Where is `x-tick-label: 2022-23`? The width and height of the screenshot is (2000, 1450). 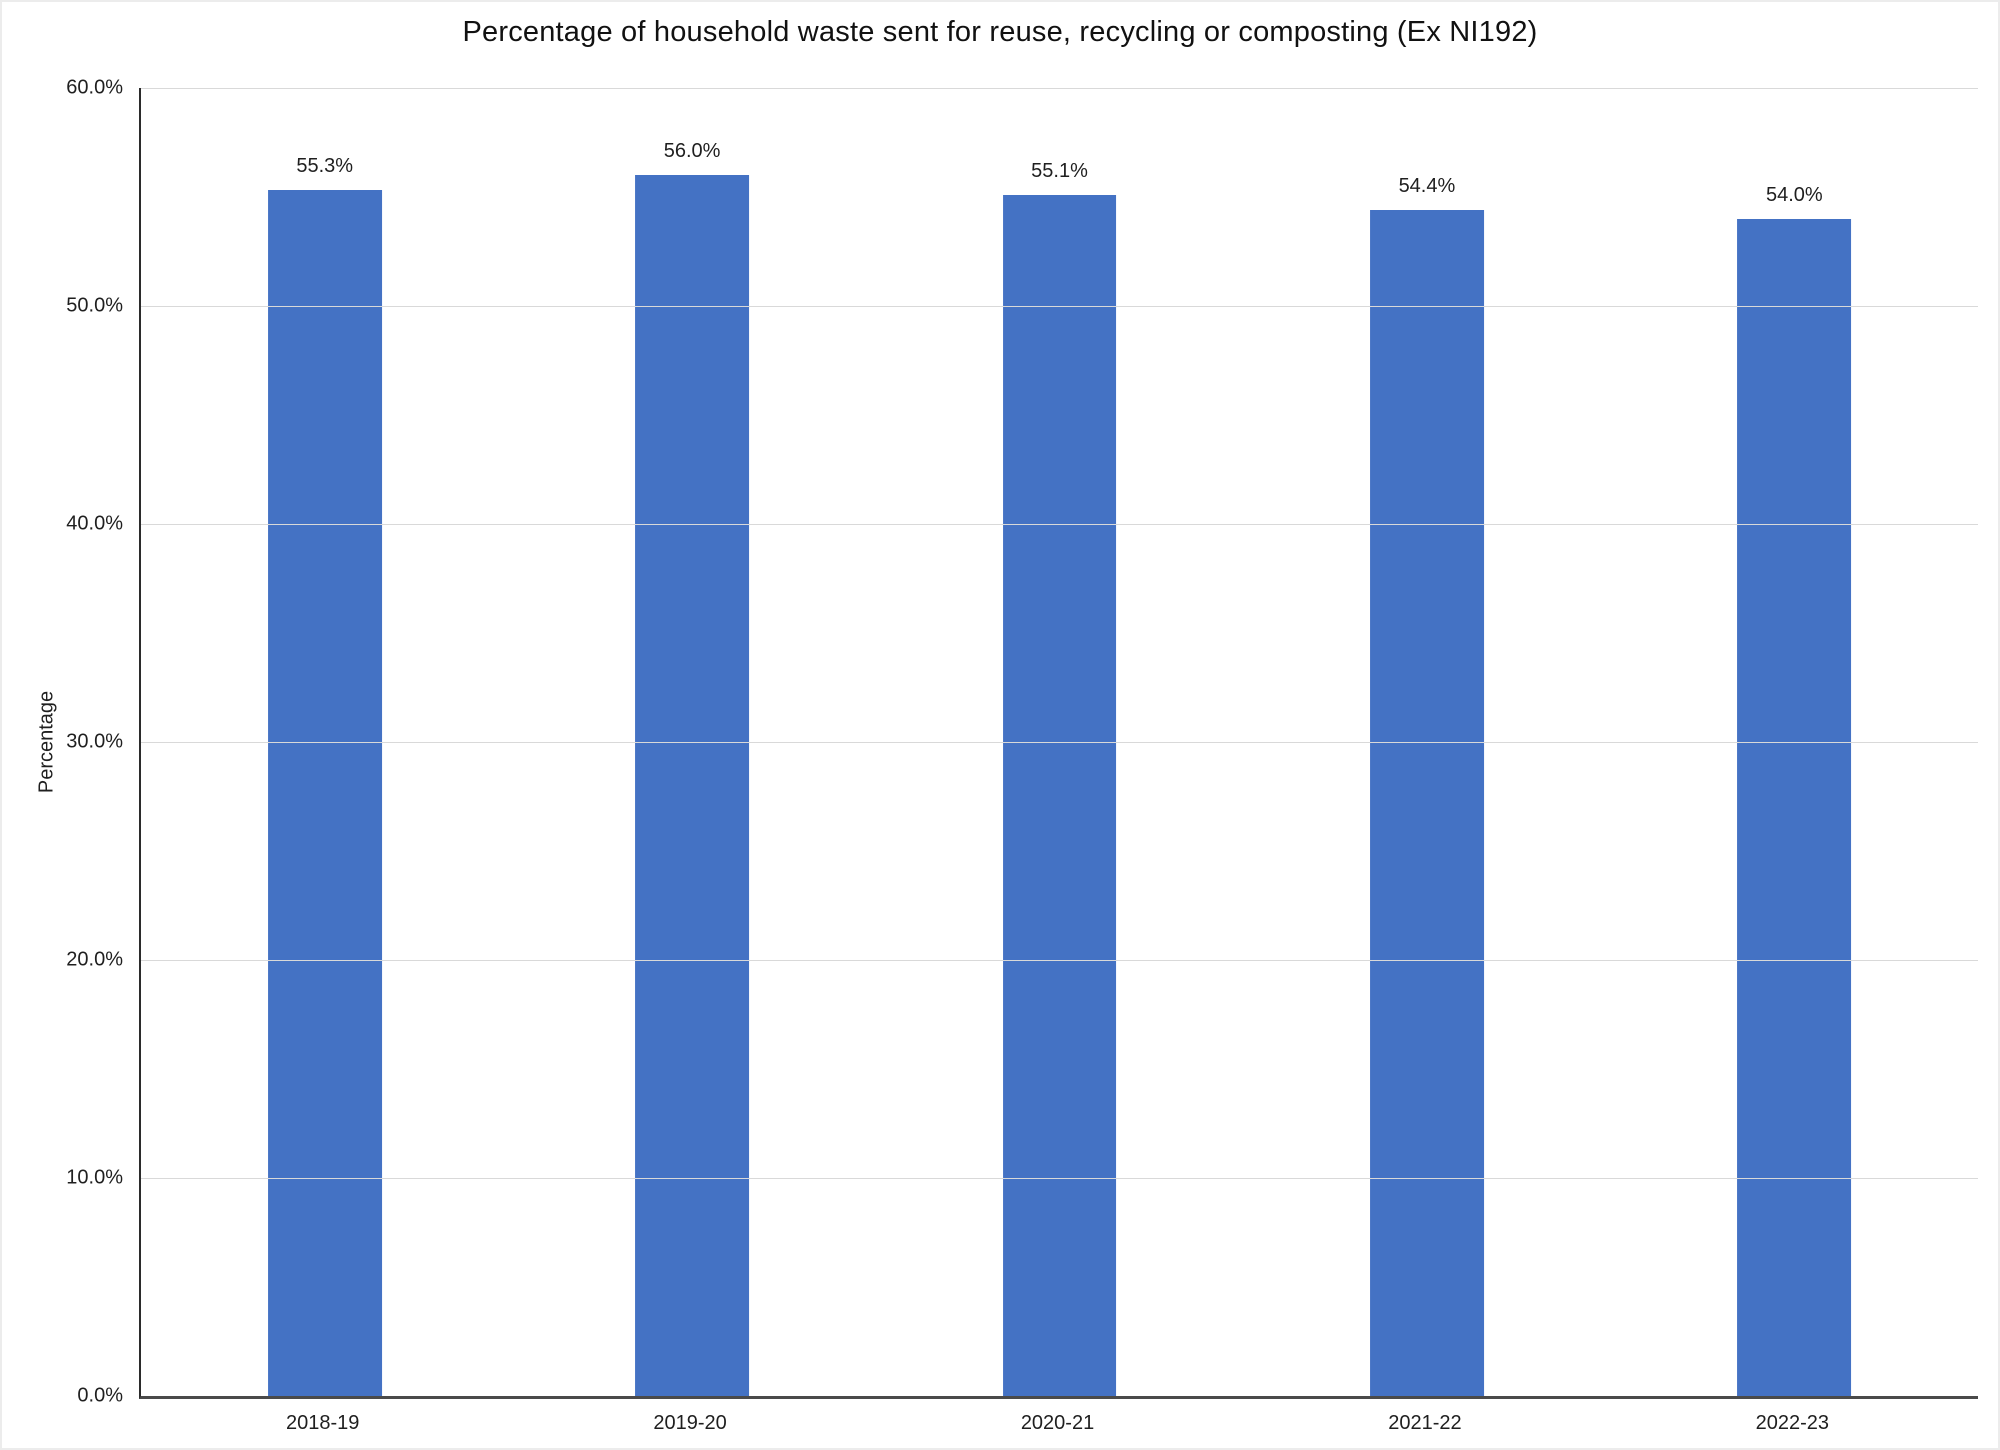 x-tick-label: 2022-23 is located at coordinates (1792, 1423).